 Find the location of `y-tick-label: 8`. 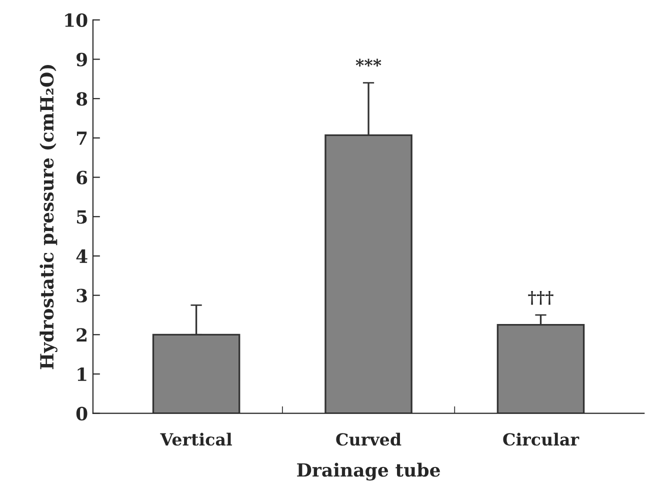

y-tick-label: 8 is located at coordinates (82, 99).